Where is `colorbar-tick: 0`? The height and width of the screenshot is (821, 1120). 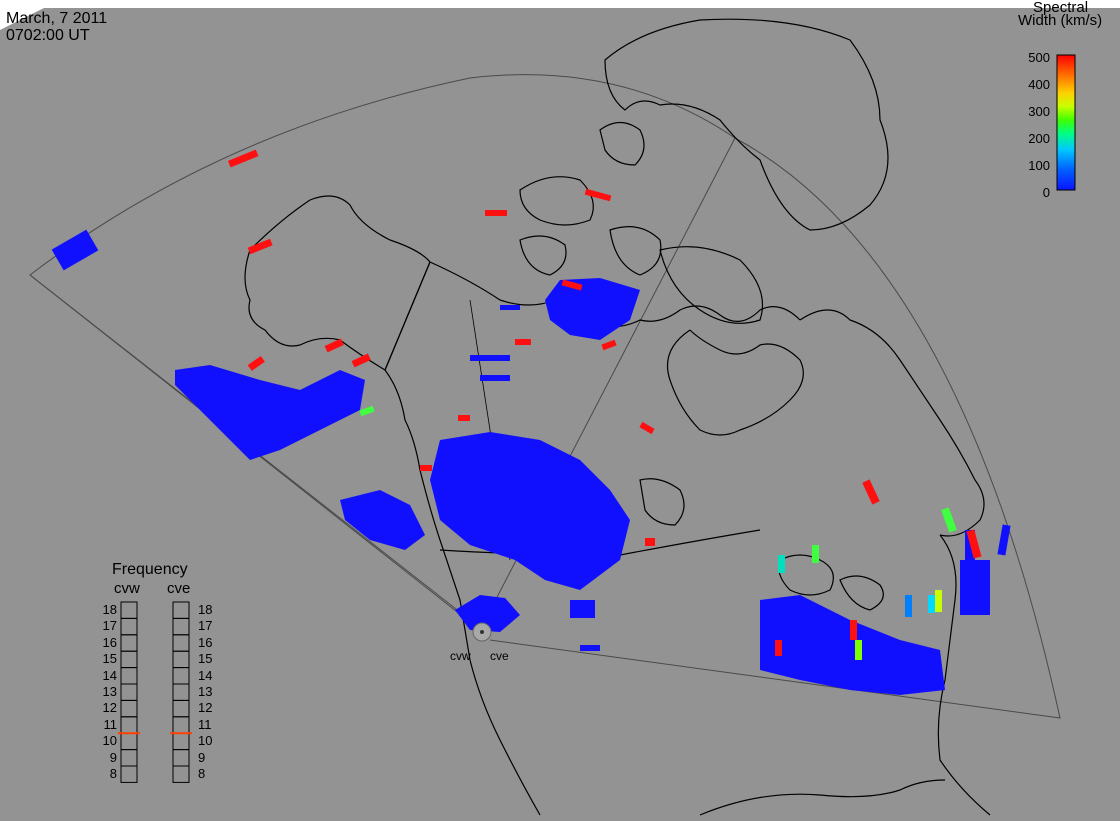 colorbar-tick: 0 is located at coordinates (1046, 192).